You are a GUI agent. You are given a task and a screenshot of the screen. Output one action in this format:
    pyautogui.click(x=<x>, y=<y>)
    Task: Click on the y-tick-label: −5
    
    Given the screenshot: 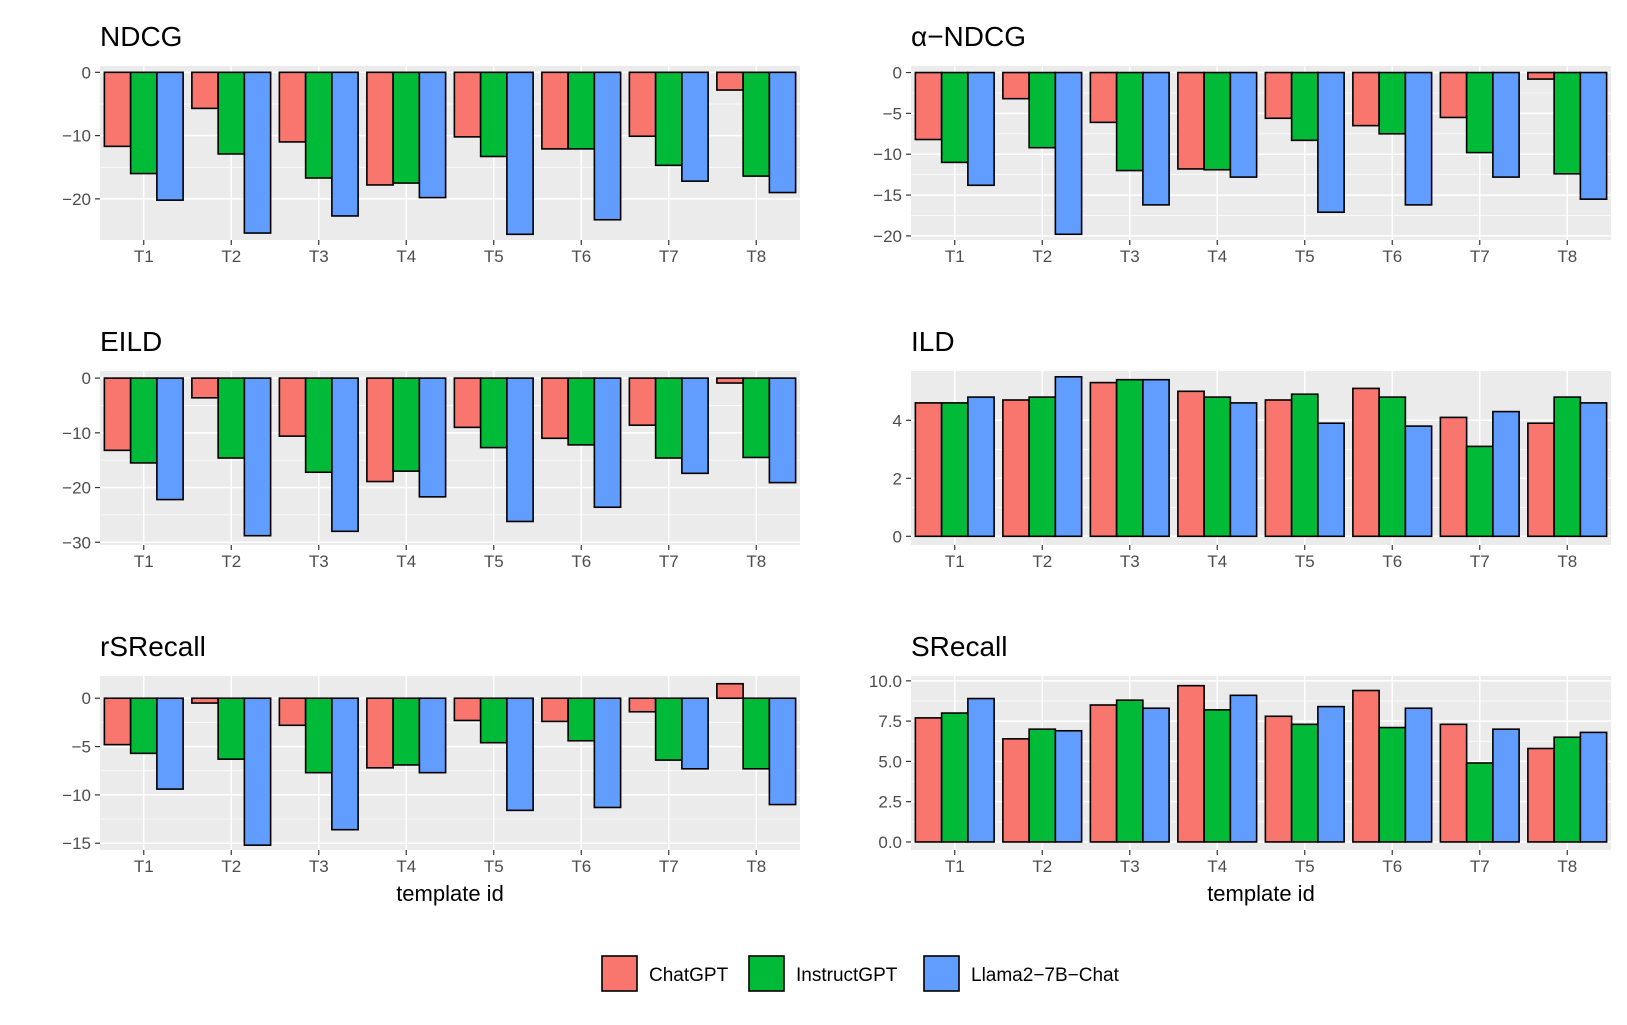 What is the action you would take?
    pyautogui.click(x=81, y=747)
    